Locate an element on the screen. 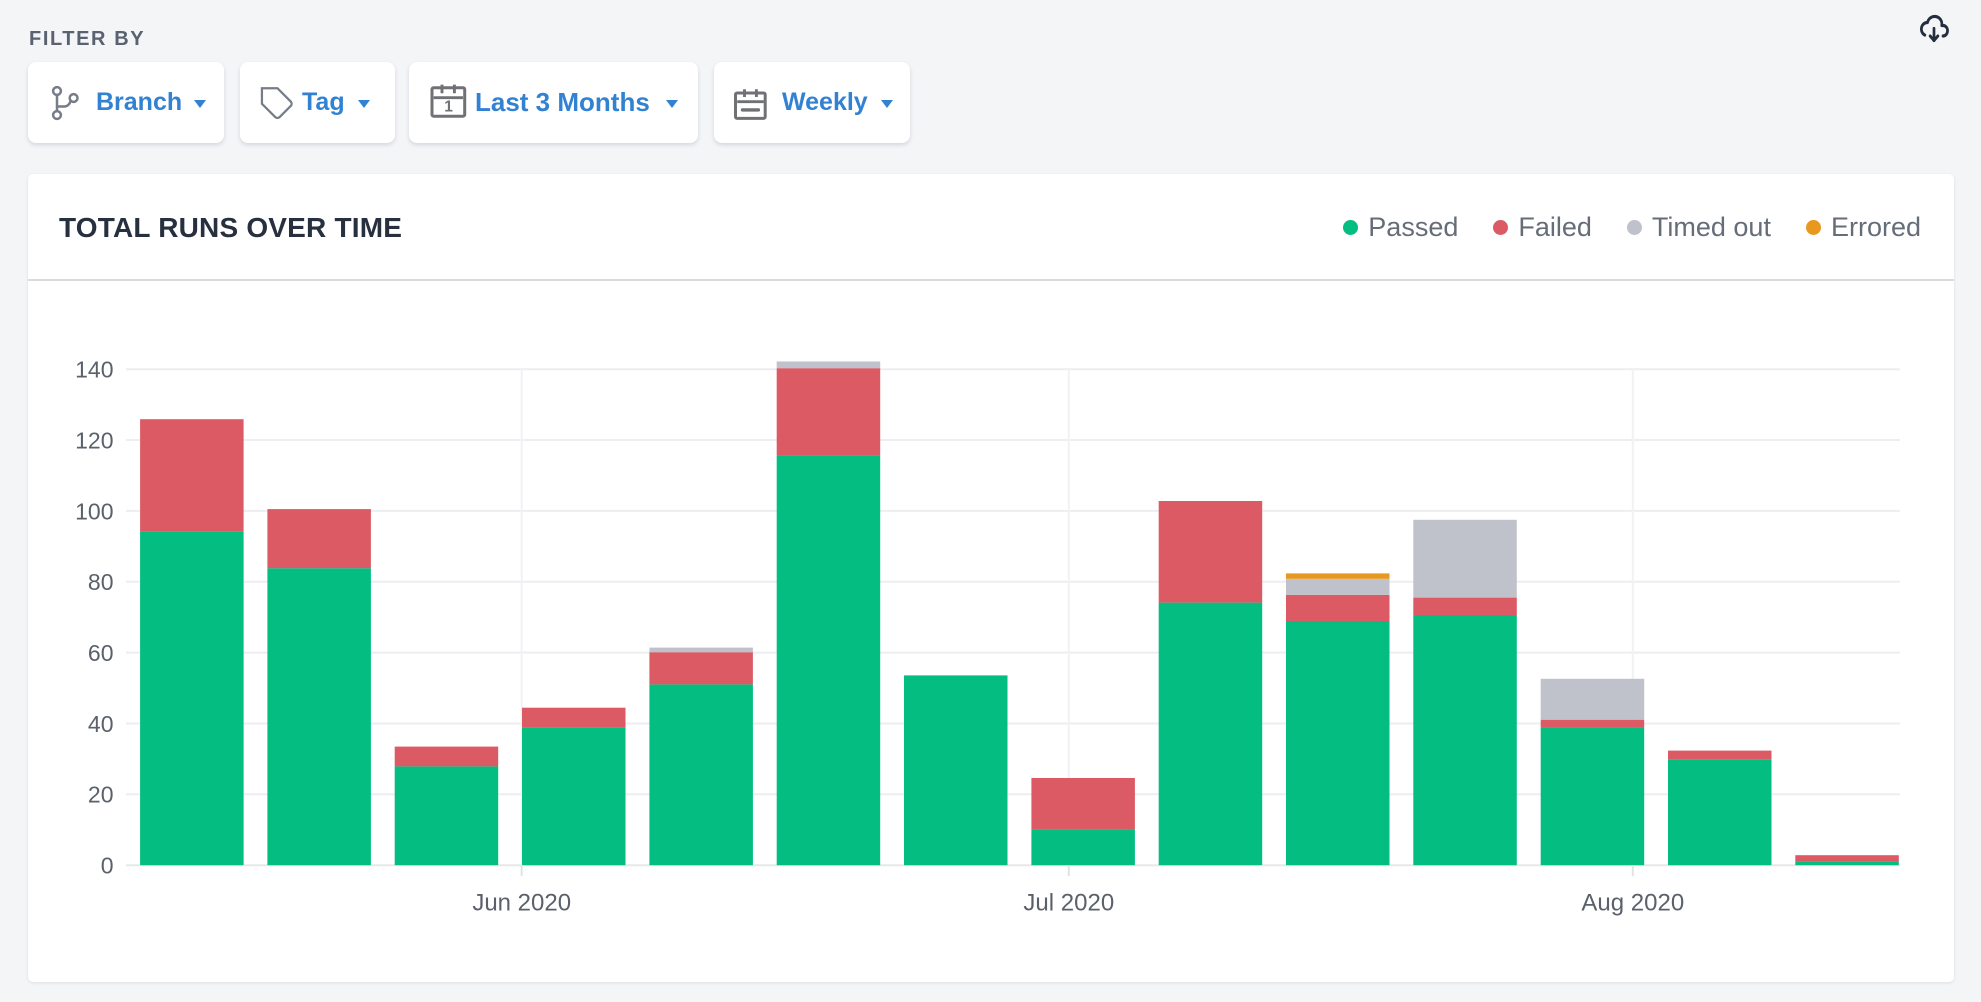  svg-text: 60 is located at coordinates (101, 653).